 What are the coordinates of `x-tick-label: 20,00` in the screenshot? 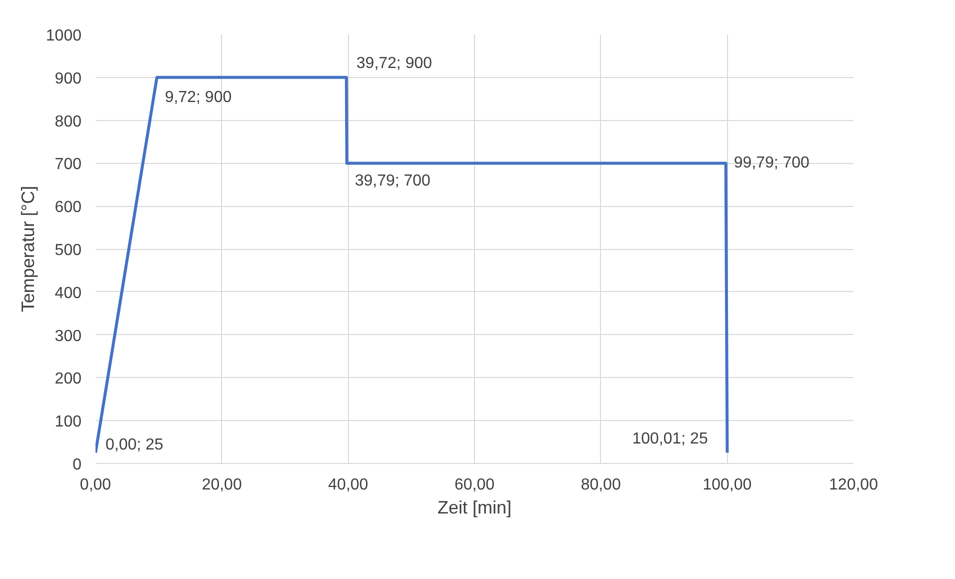 It's located at (222, 485).